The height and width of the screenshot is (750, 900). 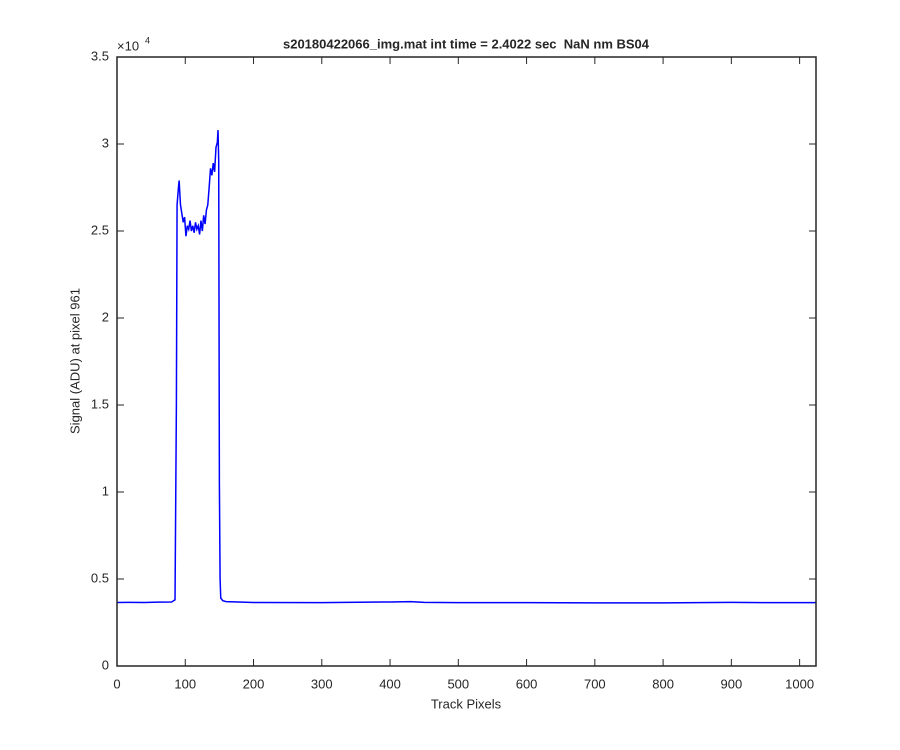 I want to click on x-tick-label: 200, so click(x=254, y=683).